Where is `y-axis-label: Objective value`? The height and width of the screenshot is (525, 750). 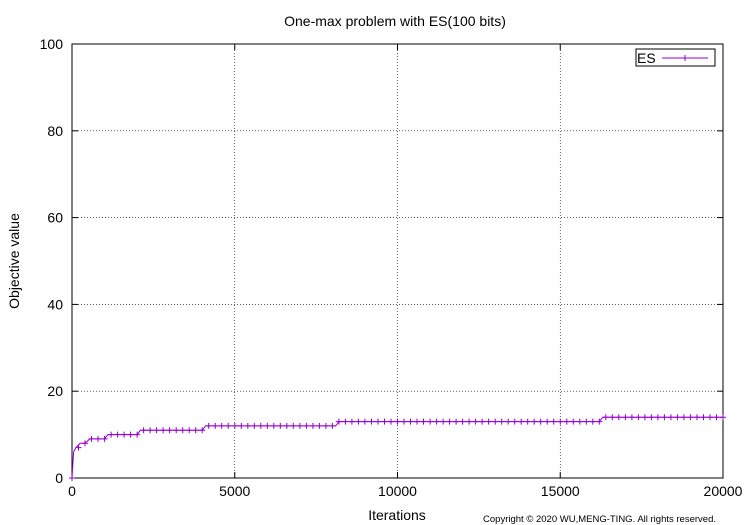 y-axis-label: Objective value is located at coordinates (14, 261).